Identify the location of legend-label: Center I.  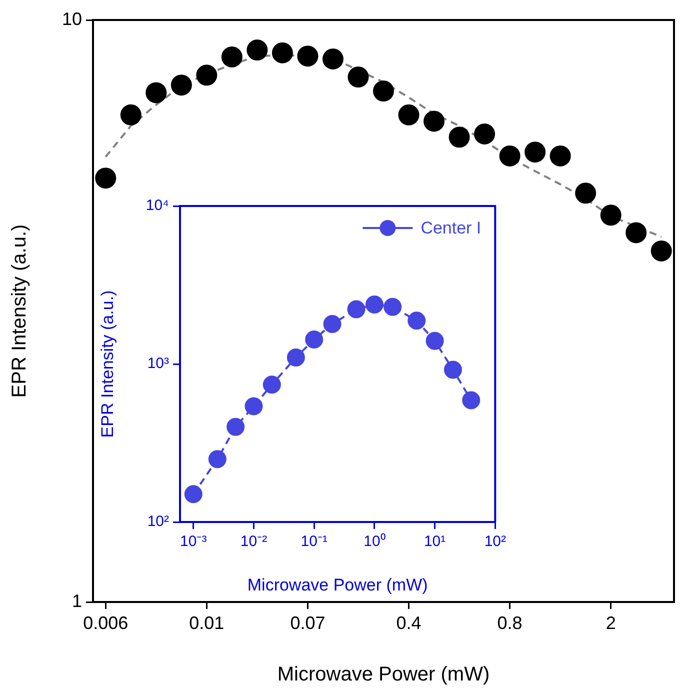
(451, 228).